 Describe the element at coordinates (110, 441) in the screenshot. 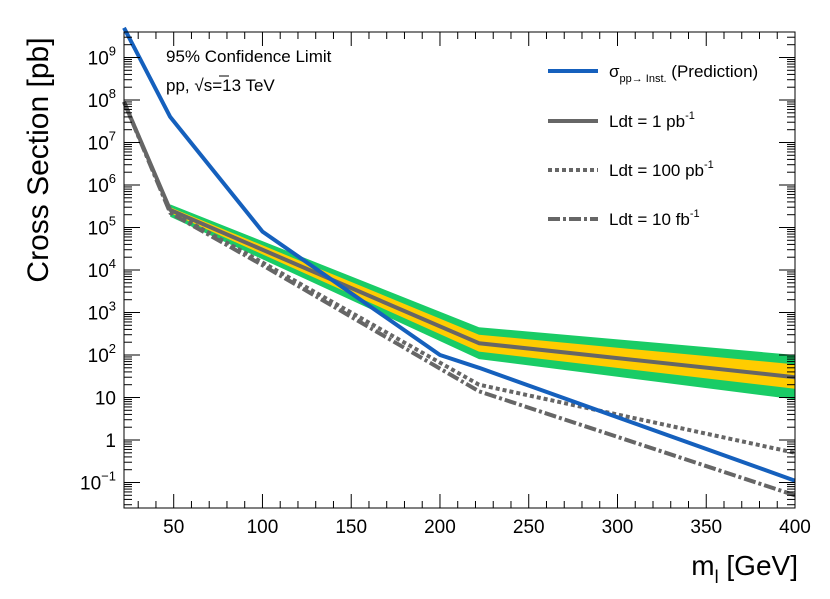

I see `y-tick-label: 1` at that location.